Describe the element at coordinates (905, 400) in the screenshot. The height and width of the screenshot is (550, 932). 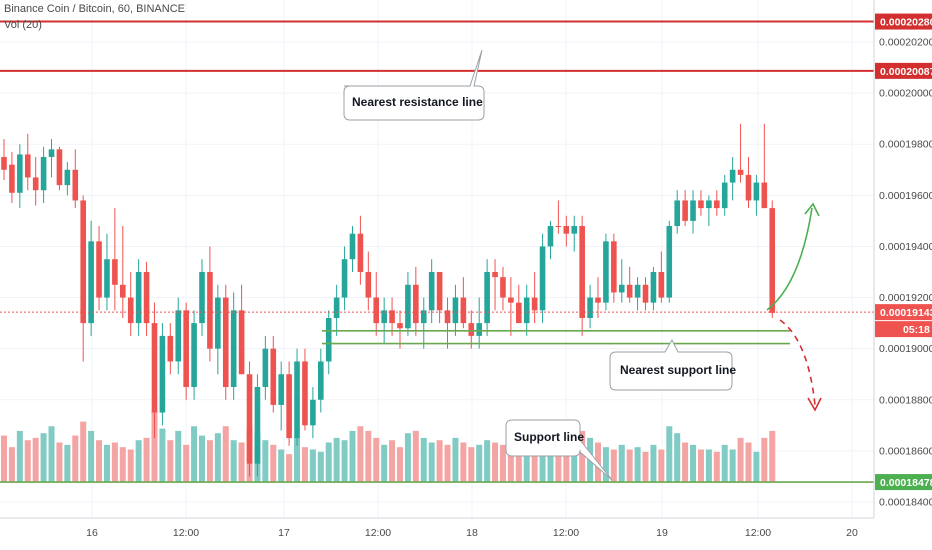
I see `price-tick-label: 0.00018800` at that location.